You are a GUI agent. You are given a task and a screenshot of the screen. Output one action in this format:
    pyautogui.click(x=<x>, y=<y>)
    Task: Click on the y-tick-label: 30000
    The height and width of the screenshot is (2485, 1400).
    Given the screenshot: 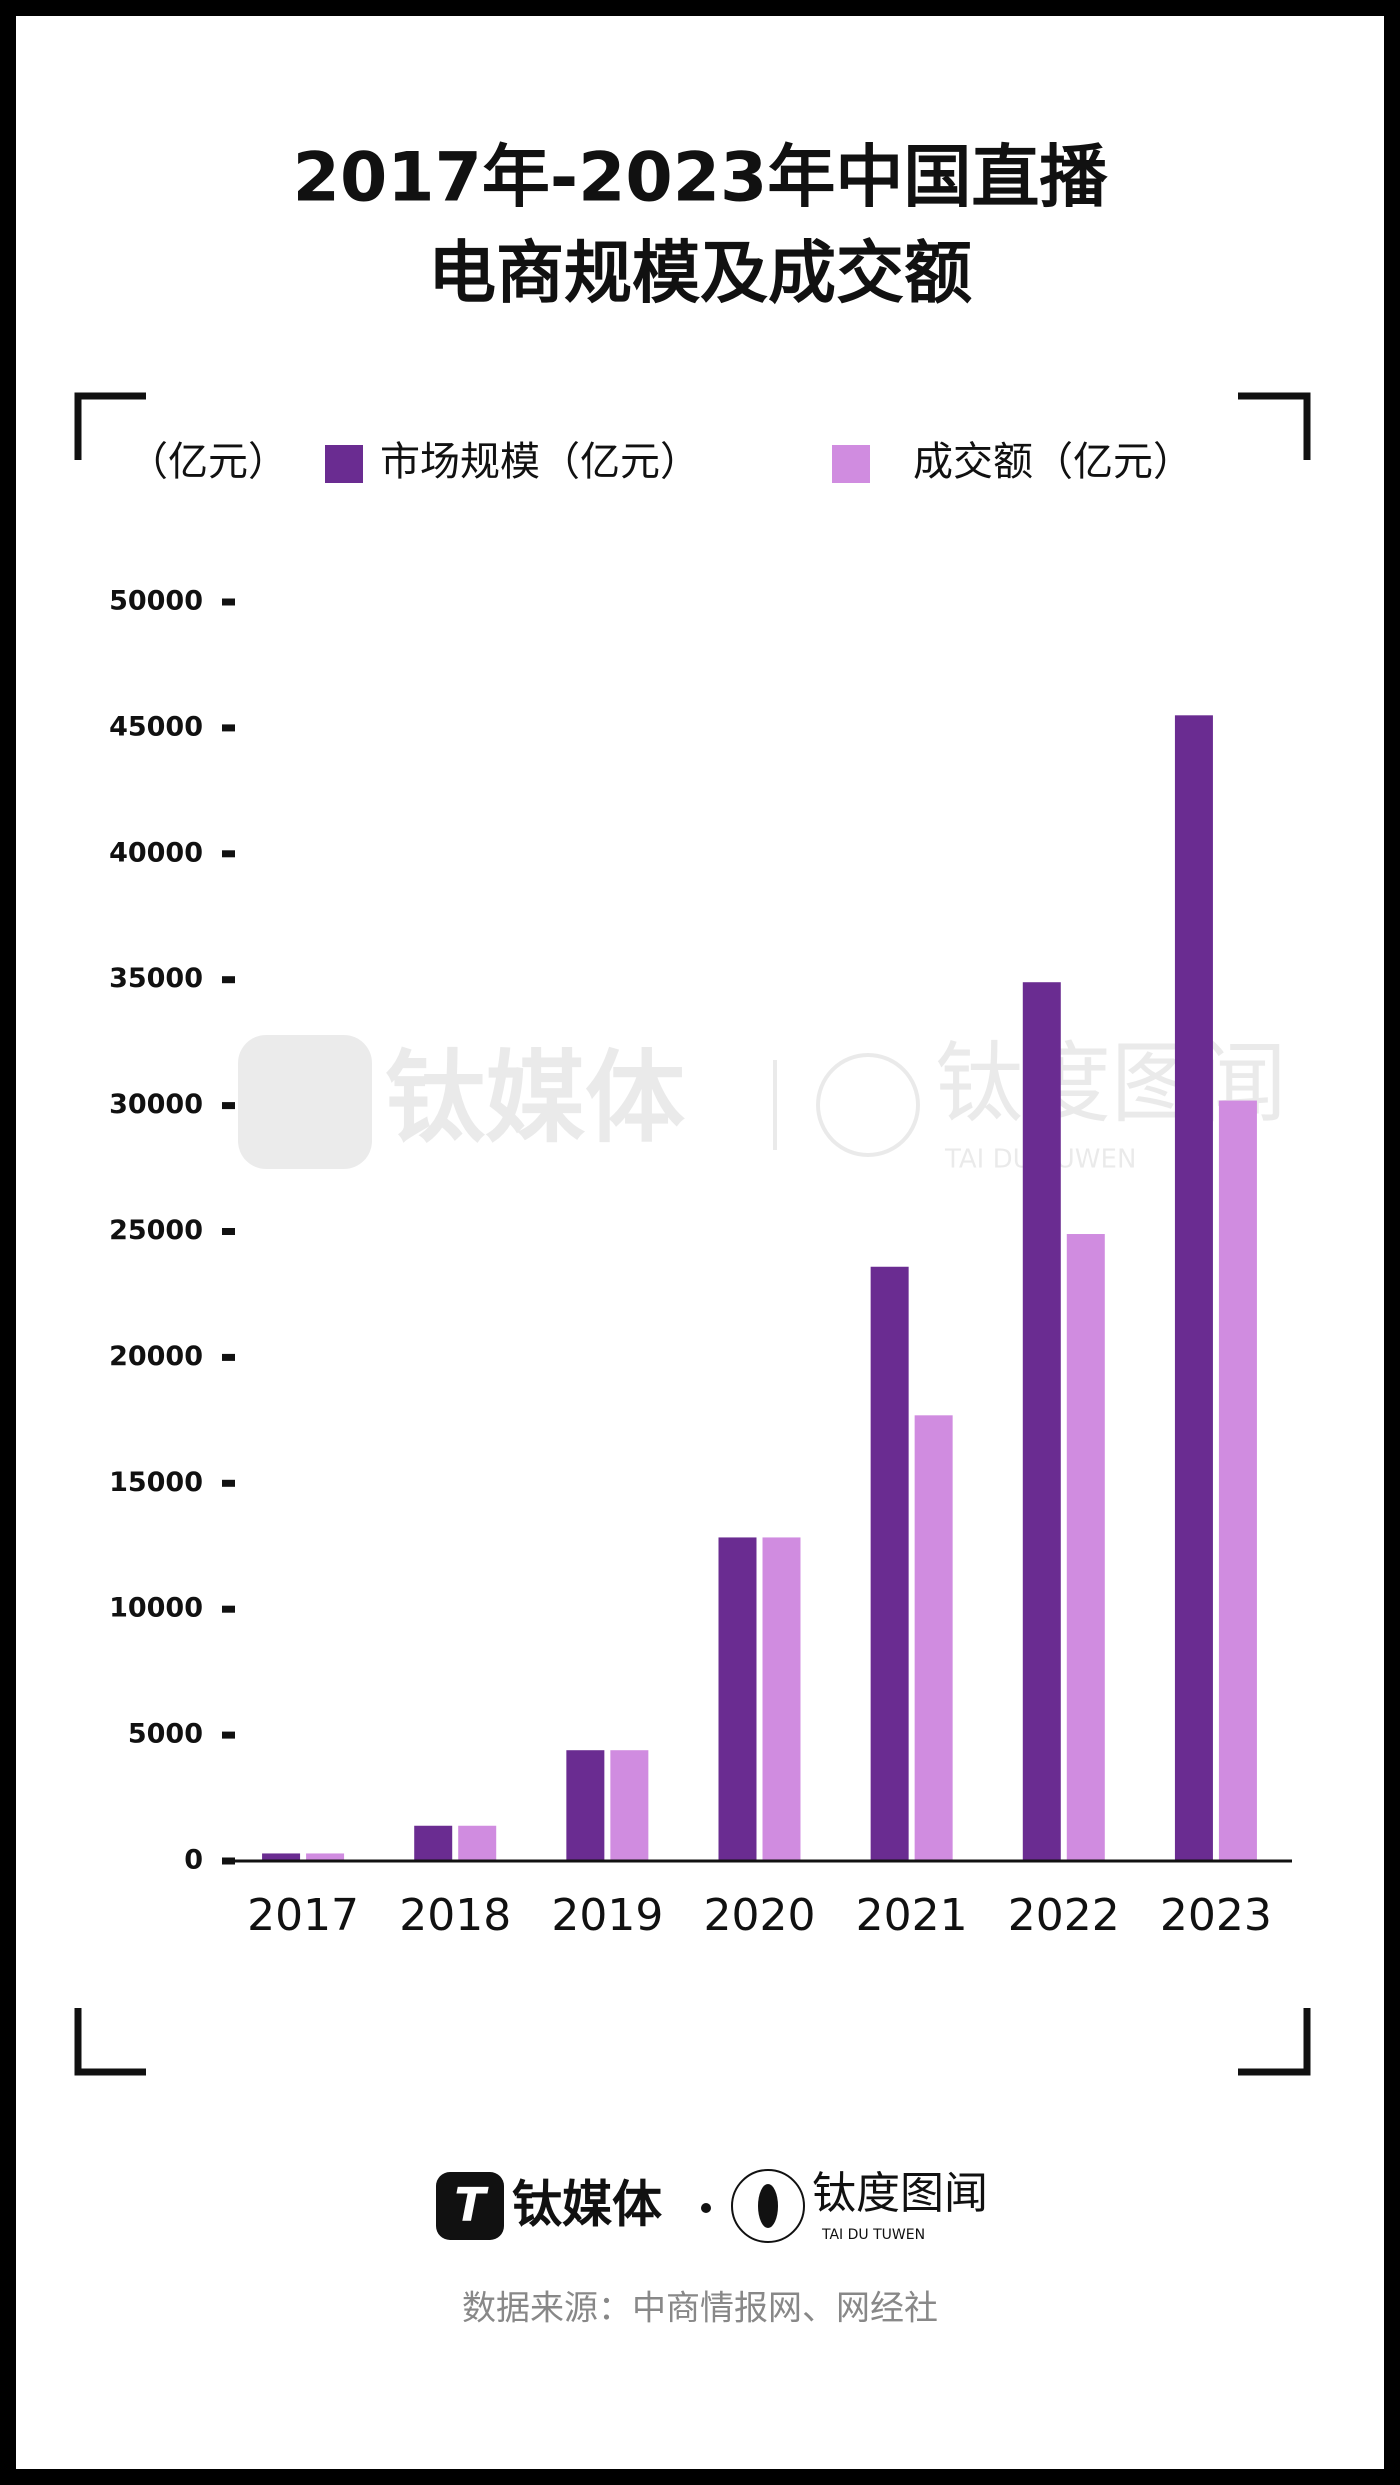 What is the action you would take?
    pyautogui.click(x=156, y=1104)
    